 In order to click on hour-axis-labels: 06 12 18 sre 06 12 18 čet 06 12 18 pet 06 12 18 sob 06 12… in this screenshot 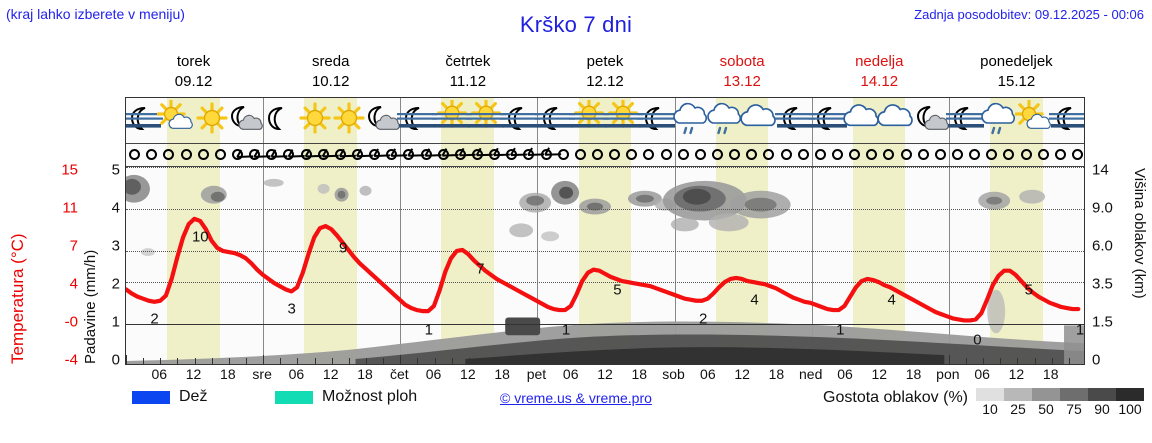, I will do `click(605, 375)`.